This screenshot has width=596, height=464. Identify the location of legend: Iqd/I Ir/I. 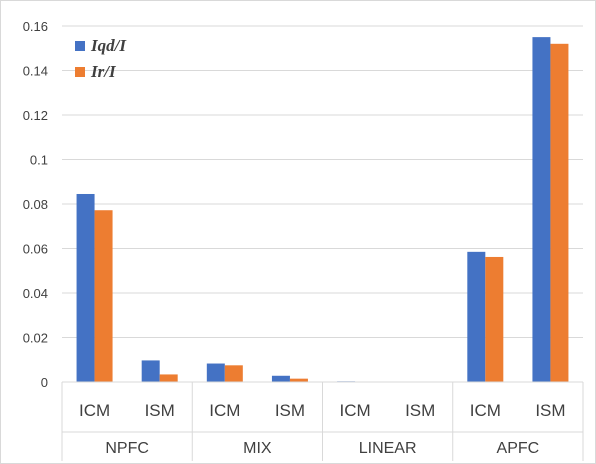
(101, 58).